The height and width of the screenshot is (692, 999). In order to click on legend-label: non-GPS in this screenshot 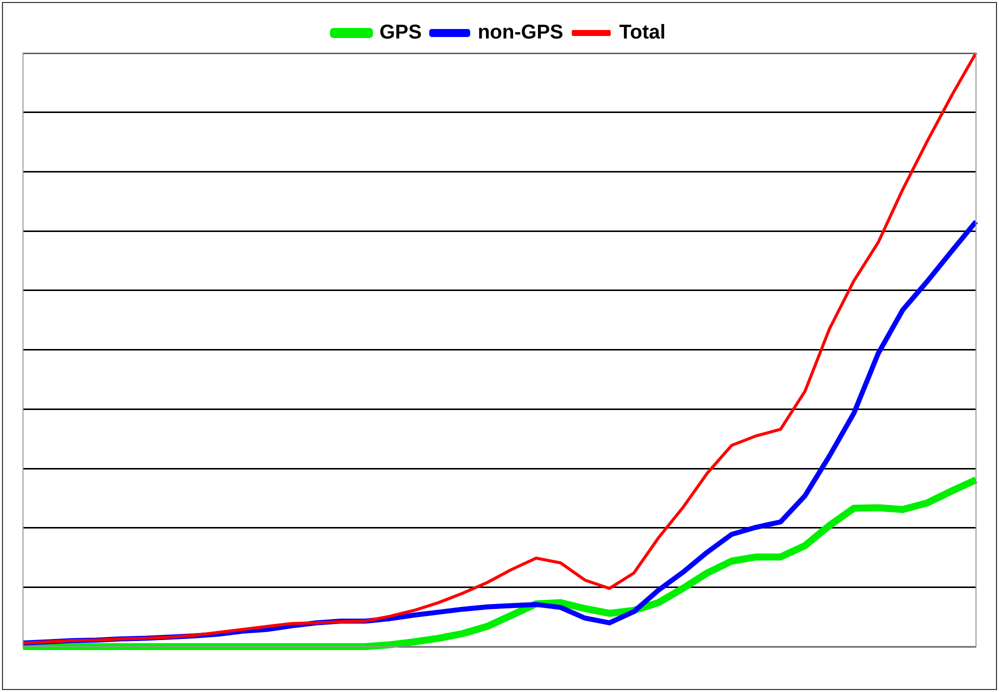, I will do `click(521, 33)`.